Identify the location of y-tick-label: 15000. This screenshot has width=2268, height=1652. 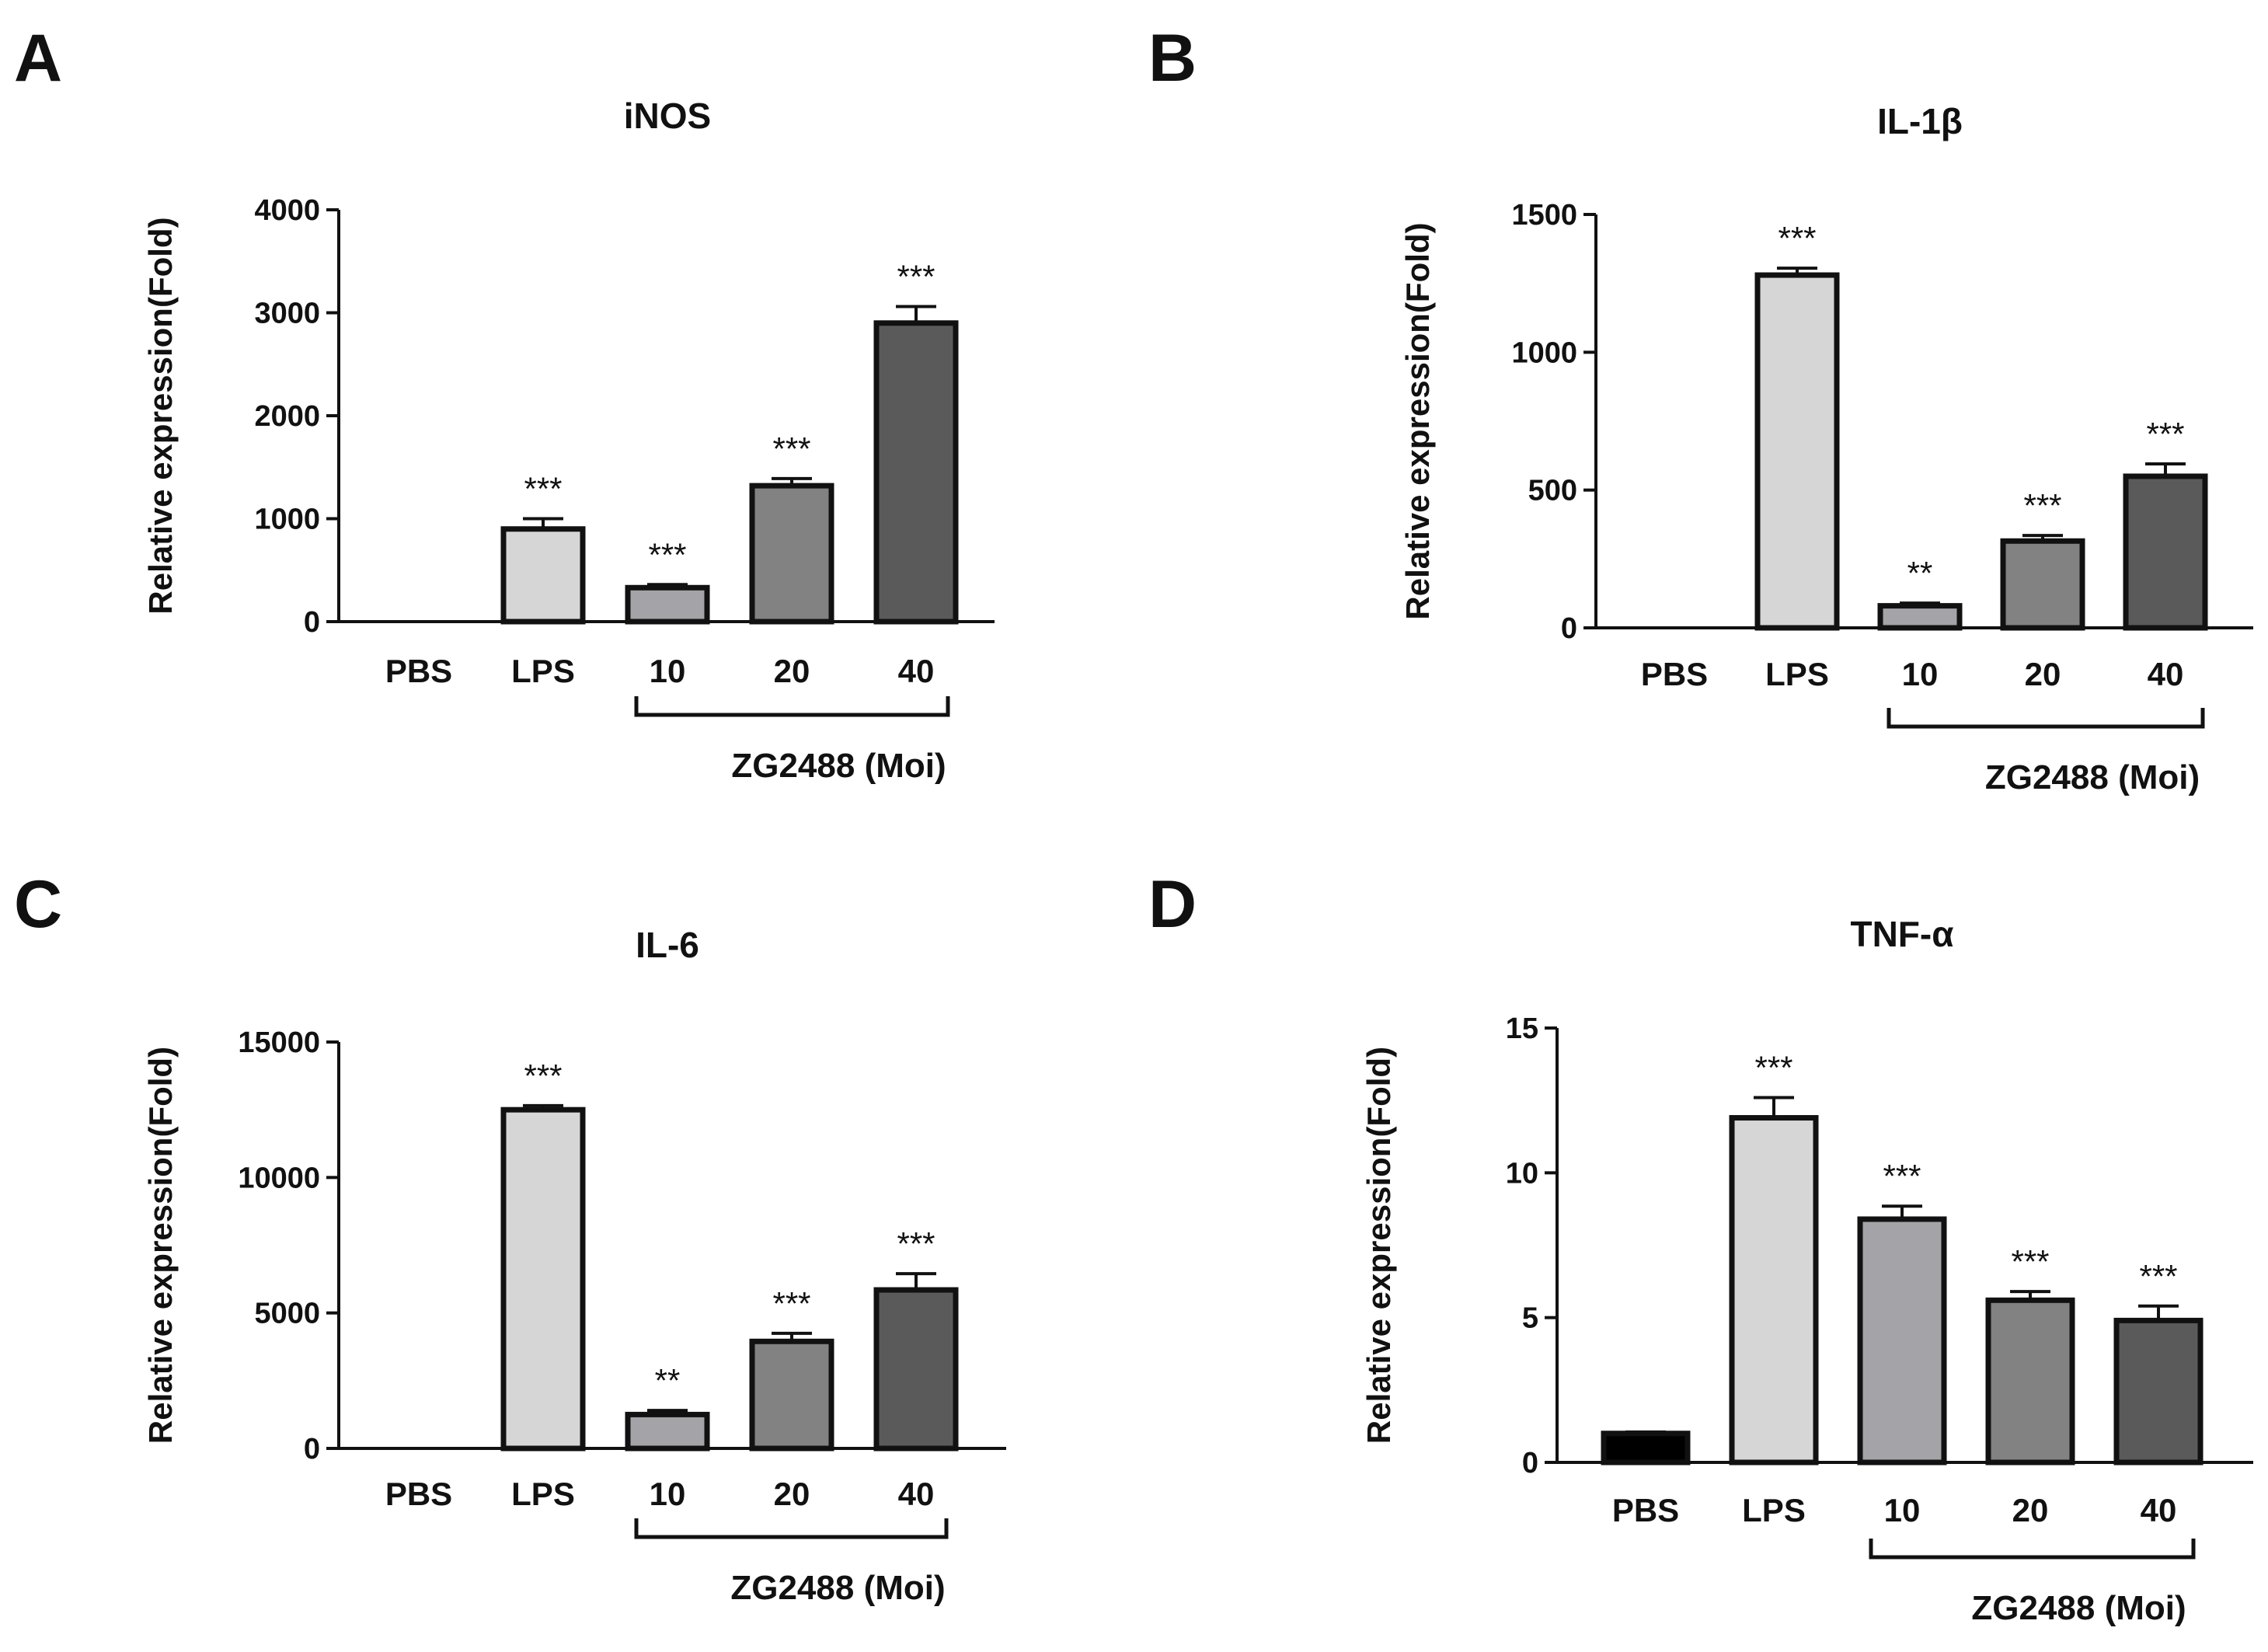
(279, 1042).